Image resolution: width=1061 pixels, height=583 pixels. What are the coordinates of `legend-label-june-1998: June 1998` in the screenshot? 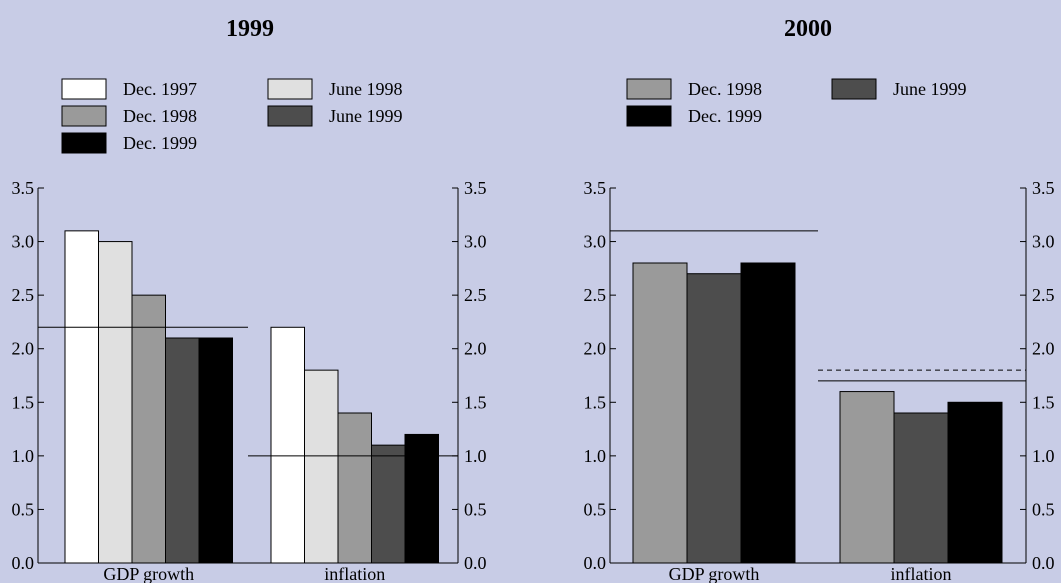 It's located at (366, 89).